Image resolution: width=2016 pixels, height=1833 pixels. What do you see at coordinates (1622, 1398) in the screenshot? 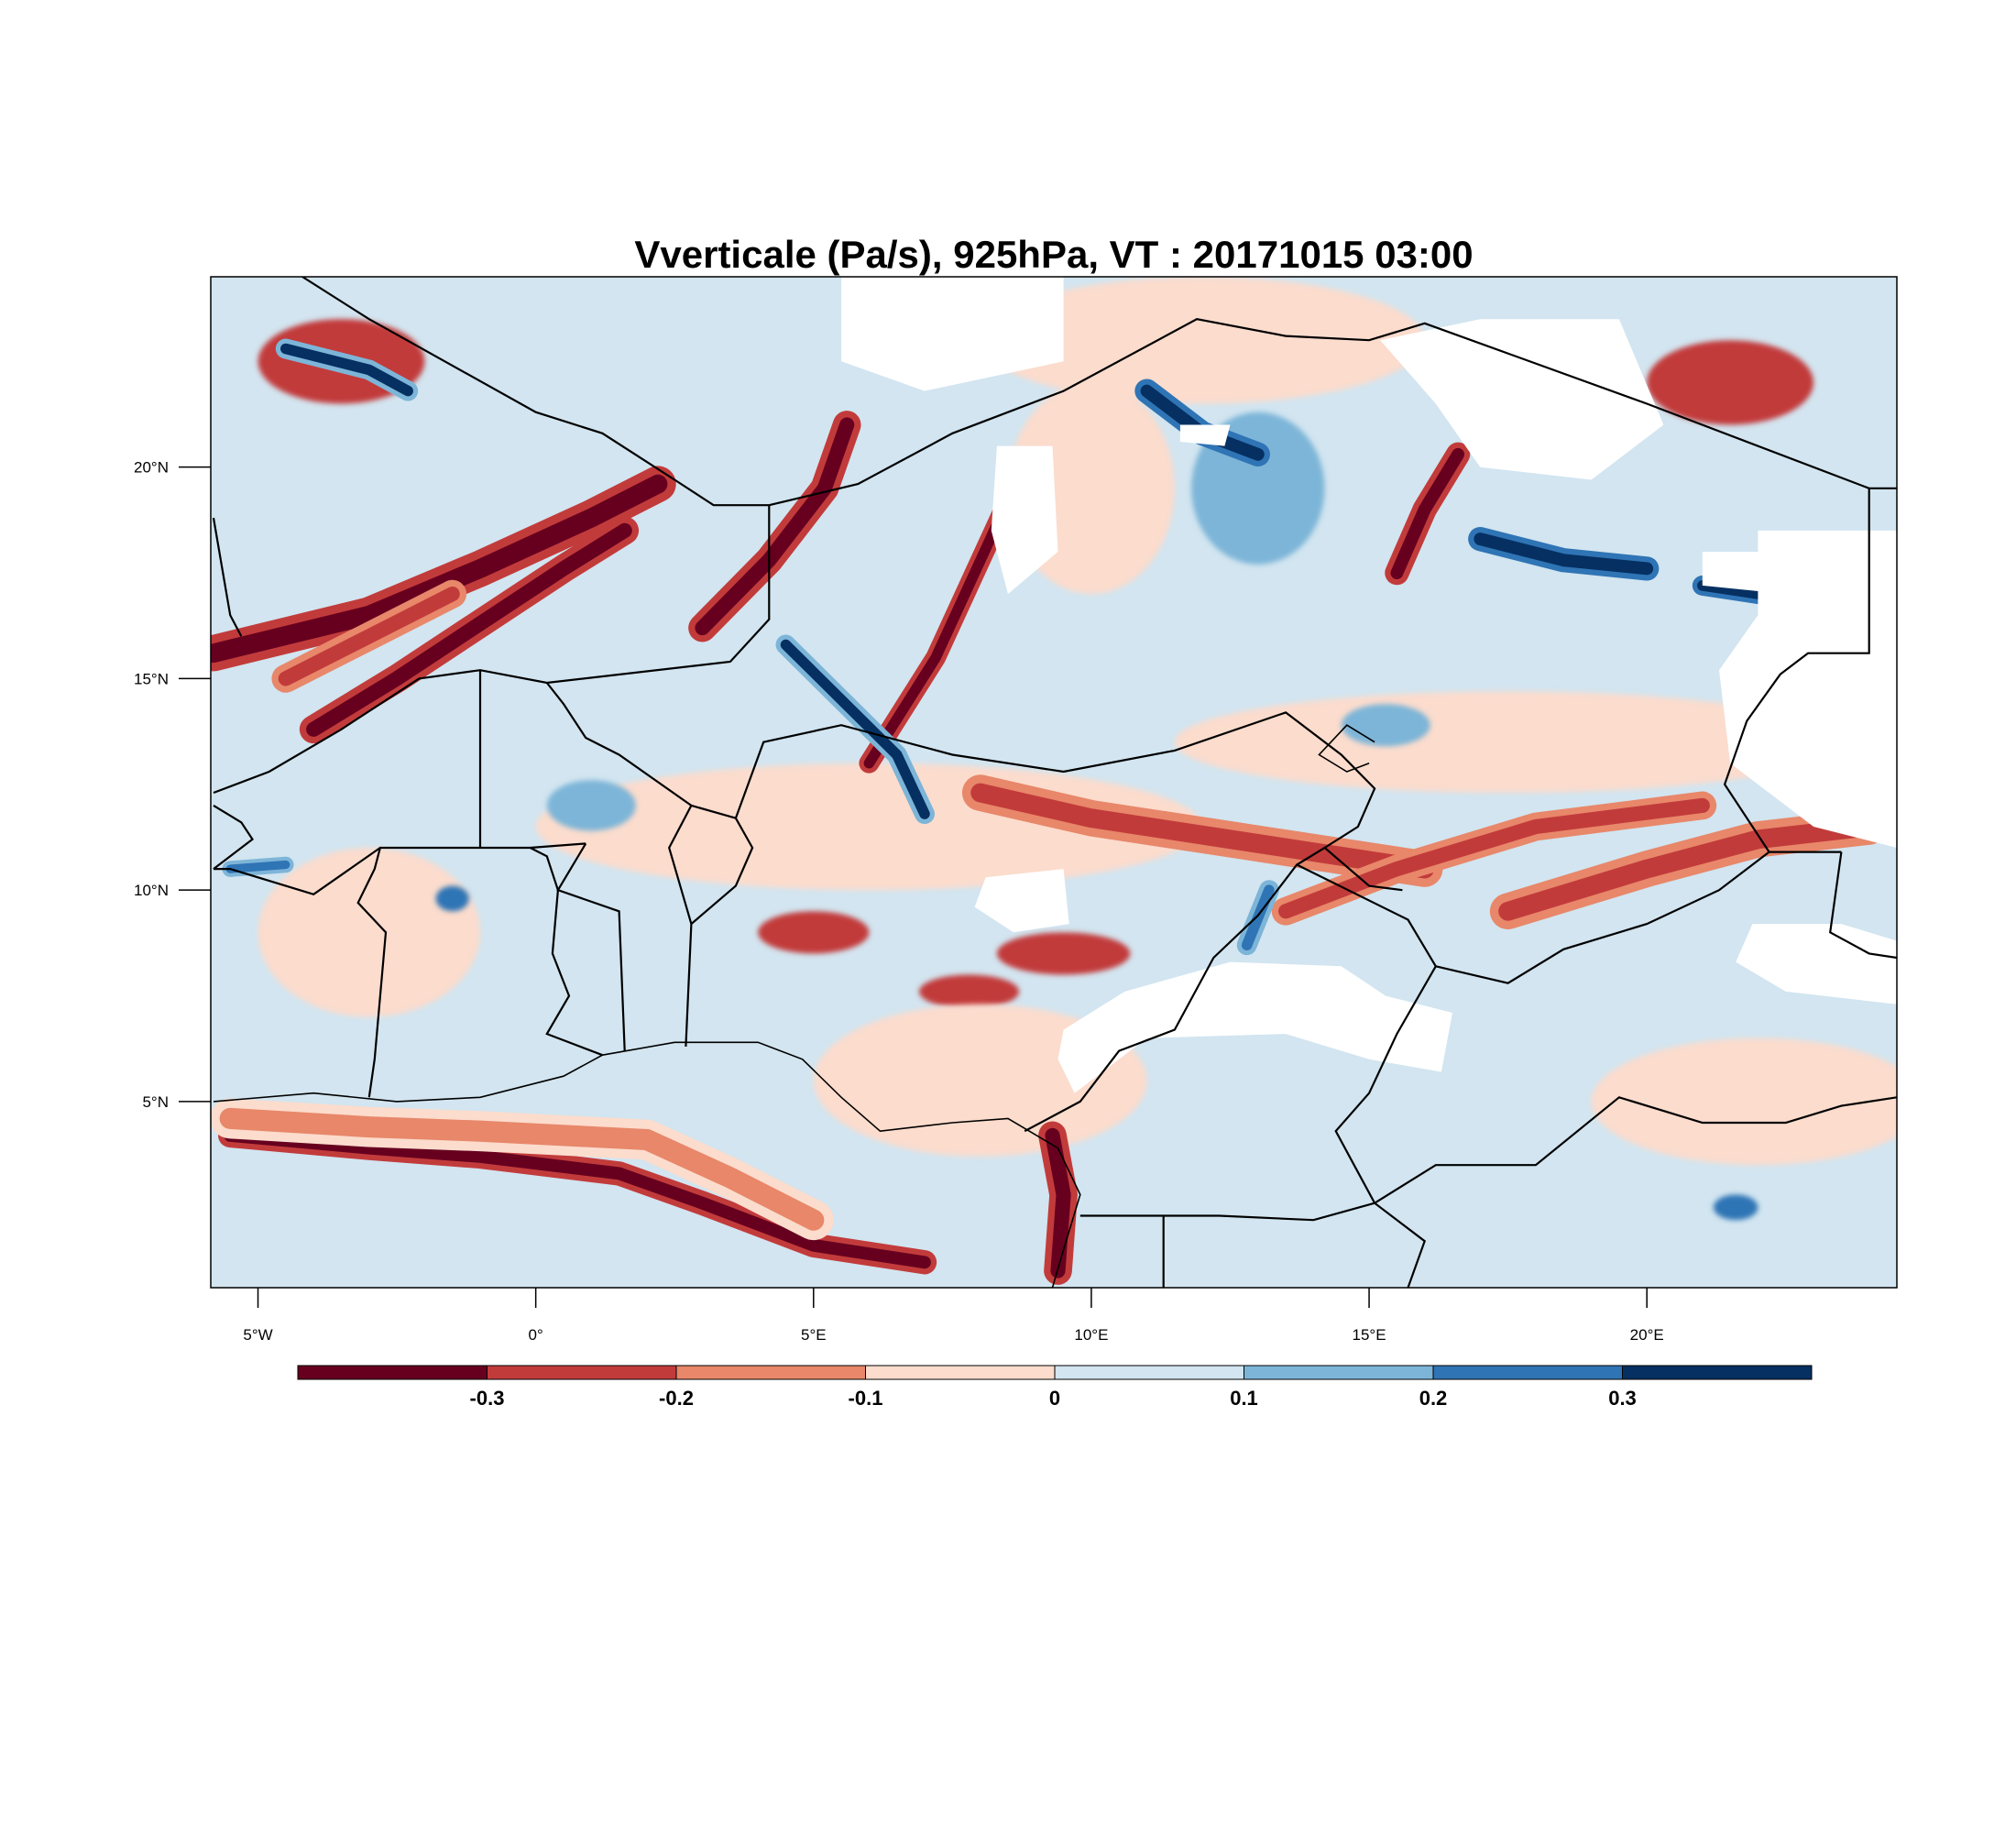
I see `colorbar-label: 0.3` at bounding box center [1622, 1398].